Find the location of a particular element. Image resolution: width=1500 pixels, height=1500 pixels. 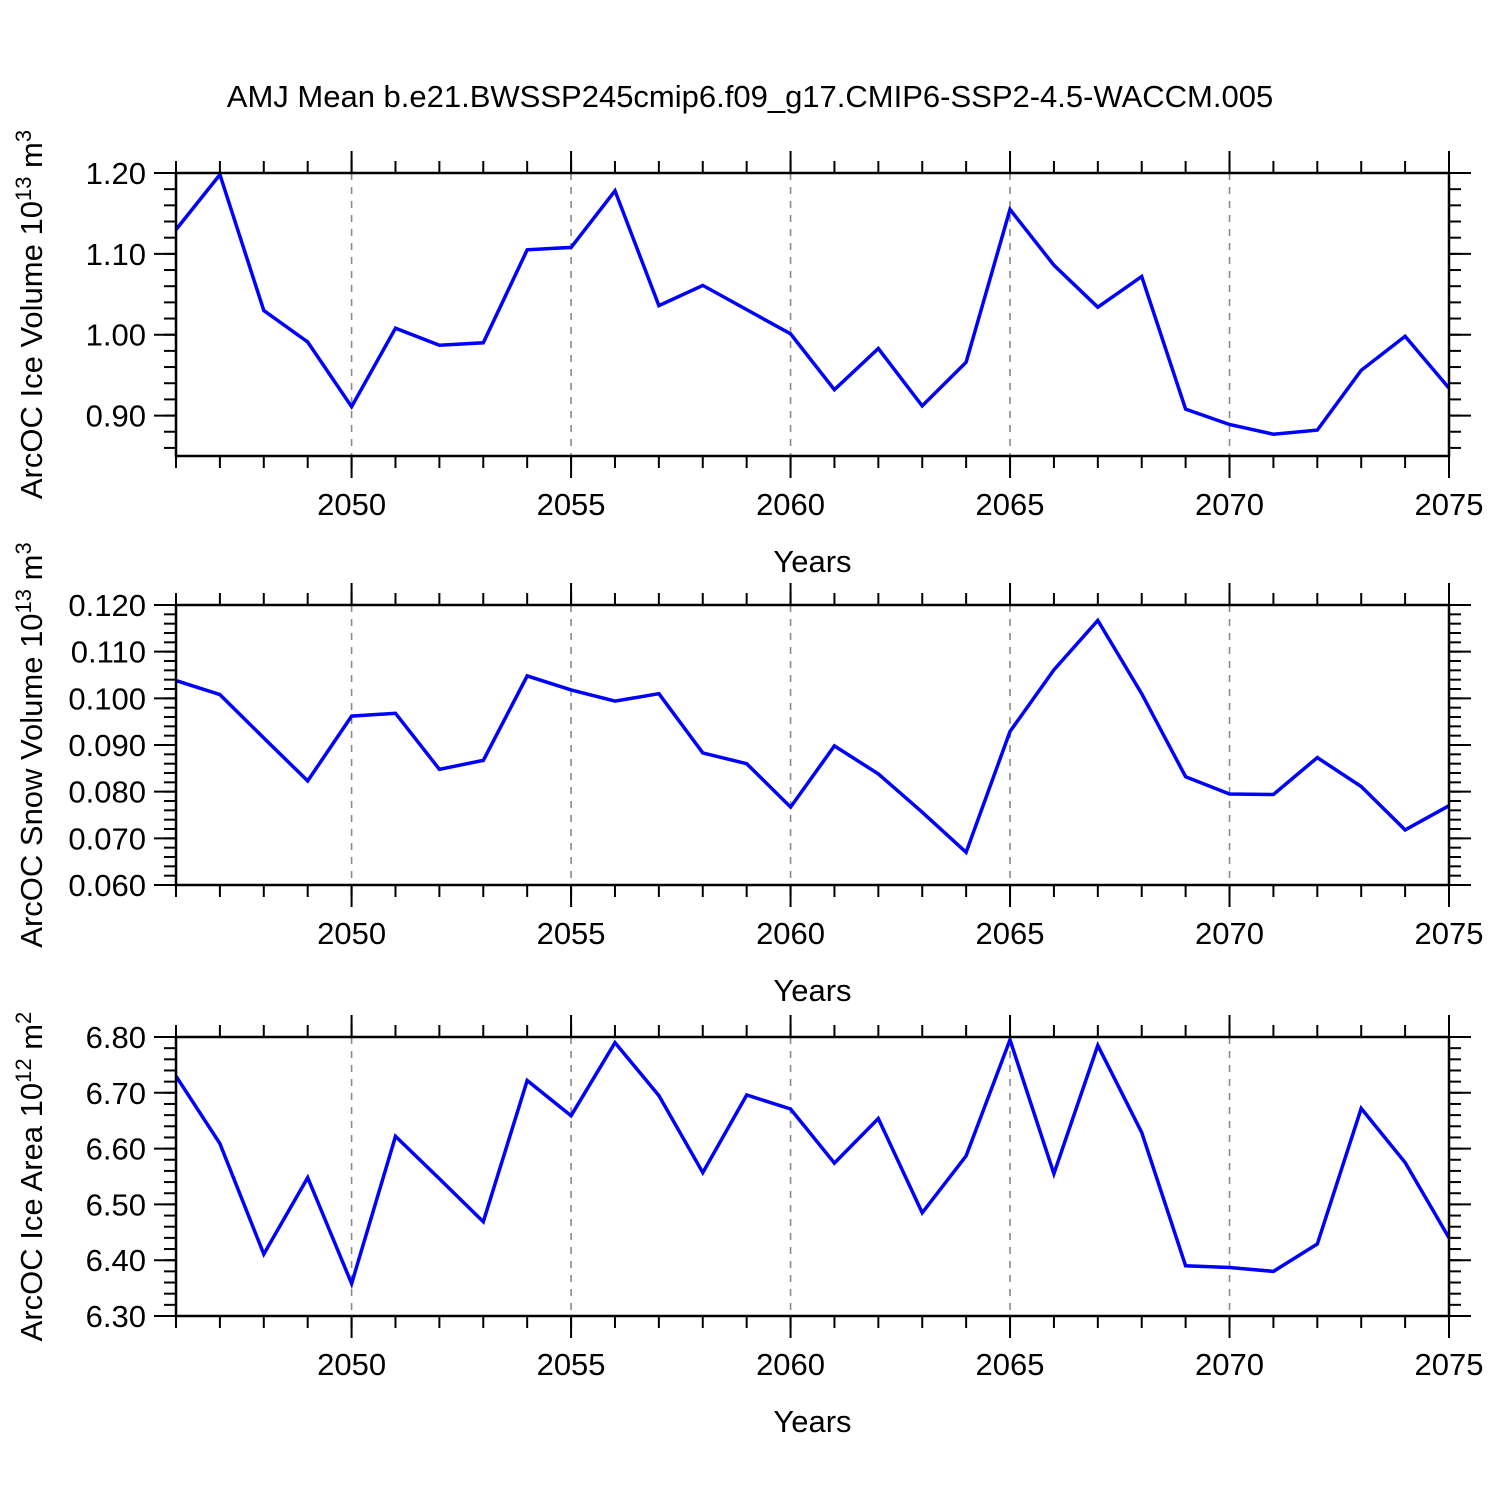

snow-volume-line is located at coordinates (812, 736).